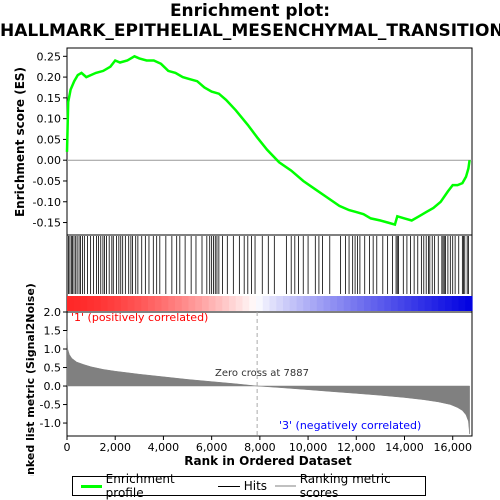  I want to click on legend-swatch-enrichment, so click(91, 486).